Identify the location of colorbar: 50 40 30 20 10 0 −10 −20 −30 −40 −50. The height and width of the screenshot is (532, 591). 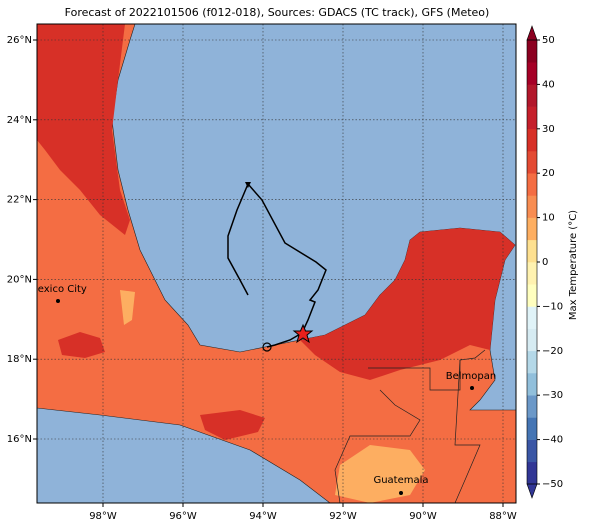
(544, 262).